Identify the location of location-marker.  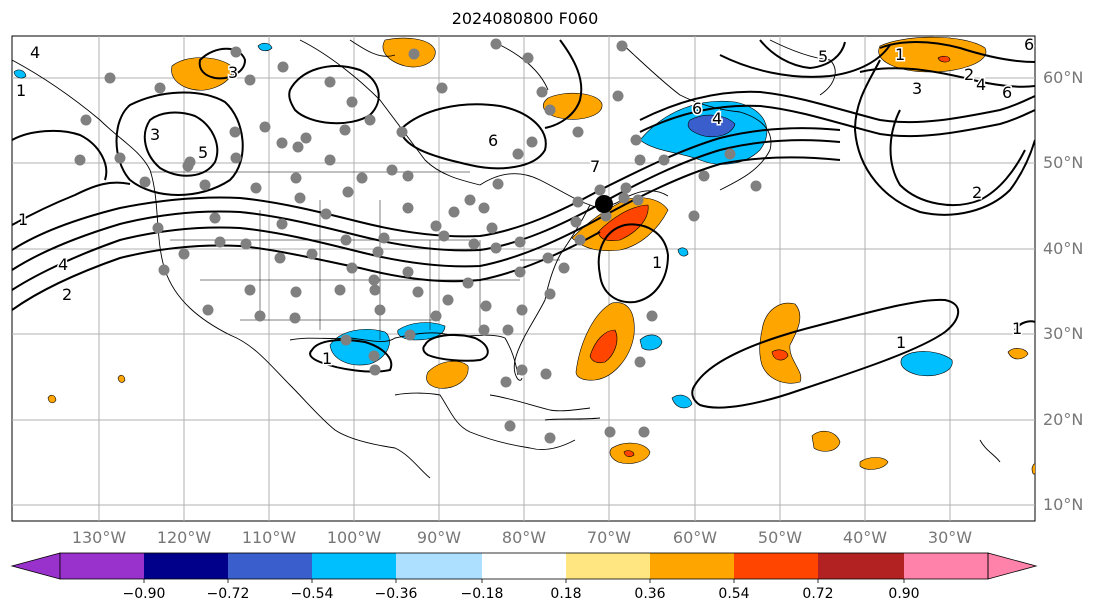
(604, 204).